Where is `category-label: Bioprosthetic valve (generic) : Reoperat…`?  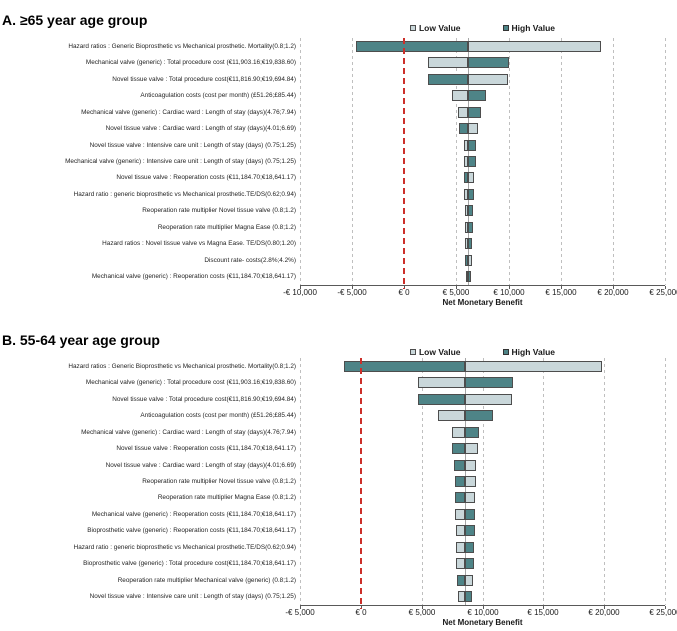
category-label: Bioprosthetic valve (generic) : Reoperat… is located at coordinates (191, 531).